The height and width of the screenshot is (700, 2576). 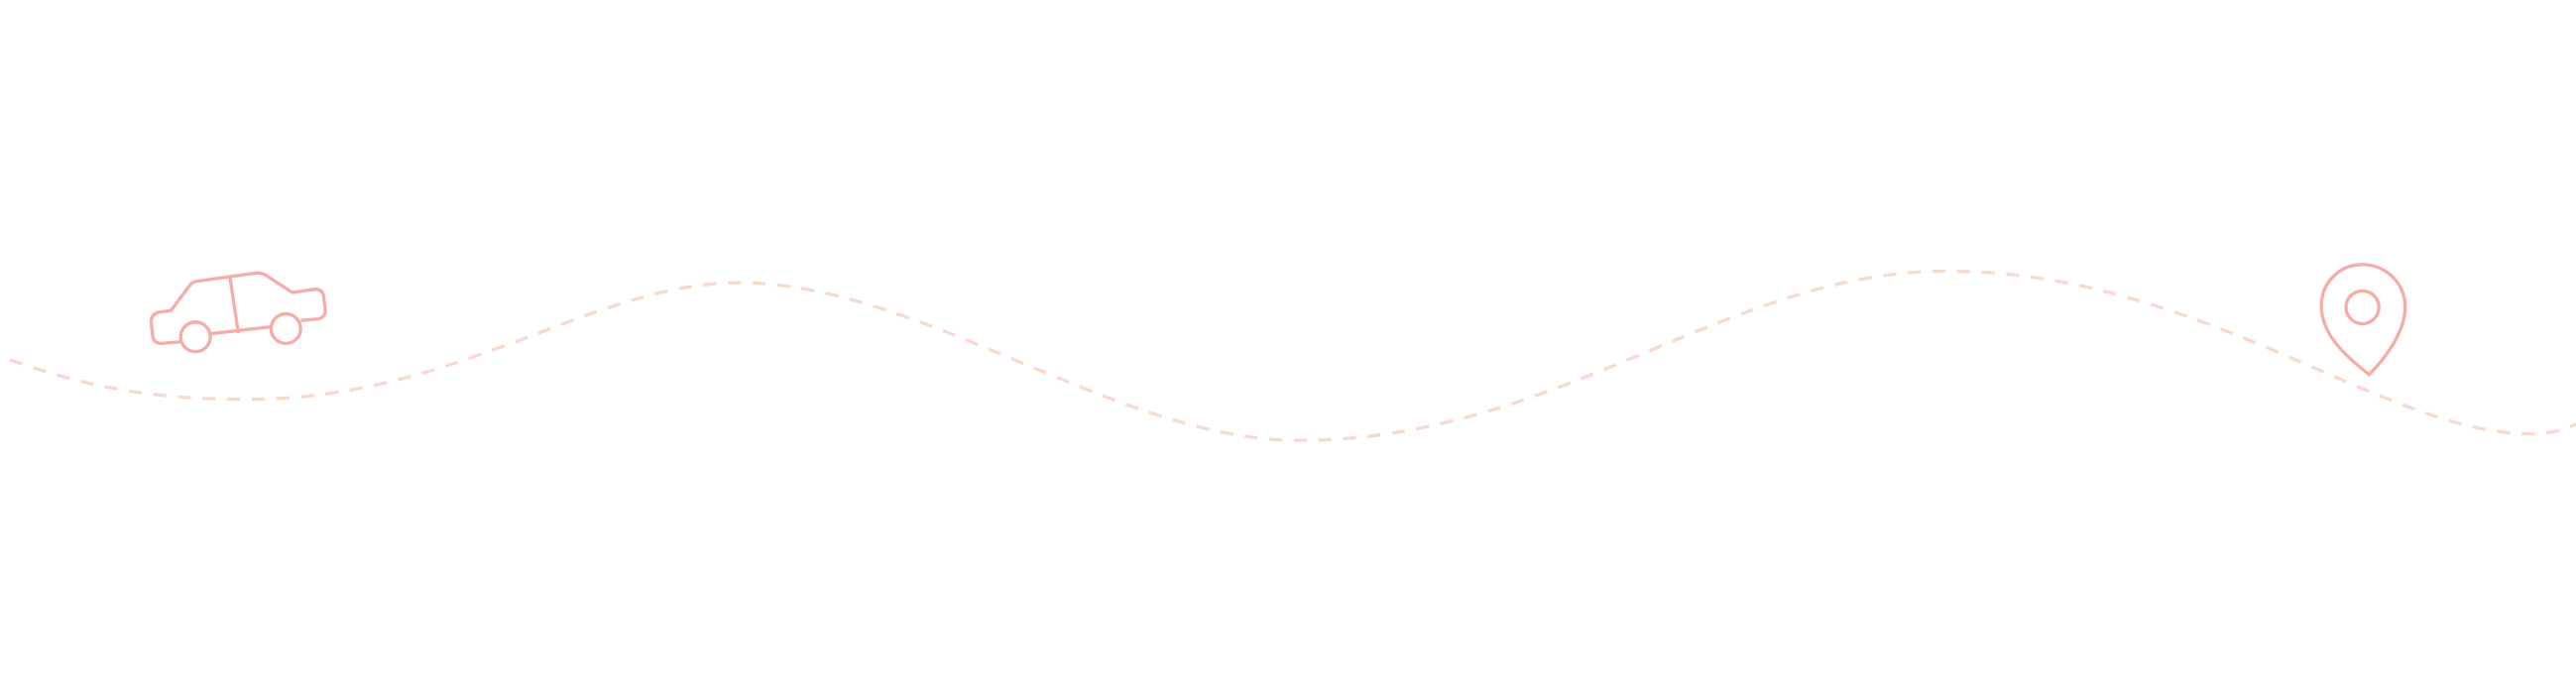 I want to click on car-door, so click(x=234, y=305).